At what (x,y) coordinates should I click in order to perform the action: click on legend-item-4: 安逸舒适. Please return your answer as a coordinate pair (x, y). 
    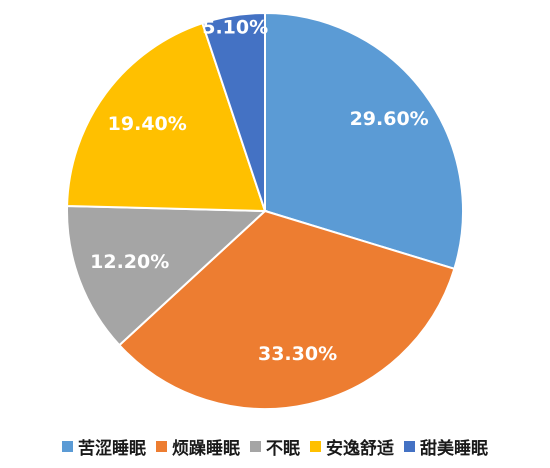
    Looking at the image, I should click on (352, 446).